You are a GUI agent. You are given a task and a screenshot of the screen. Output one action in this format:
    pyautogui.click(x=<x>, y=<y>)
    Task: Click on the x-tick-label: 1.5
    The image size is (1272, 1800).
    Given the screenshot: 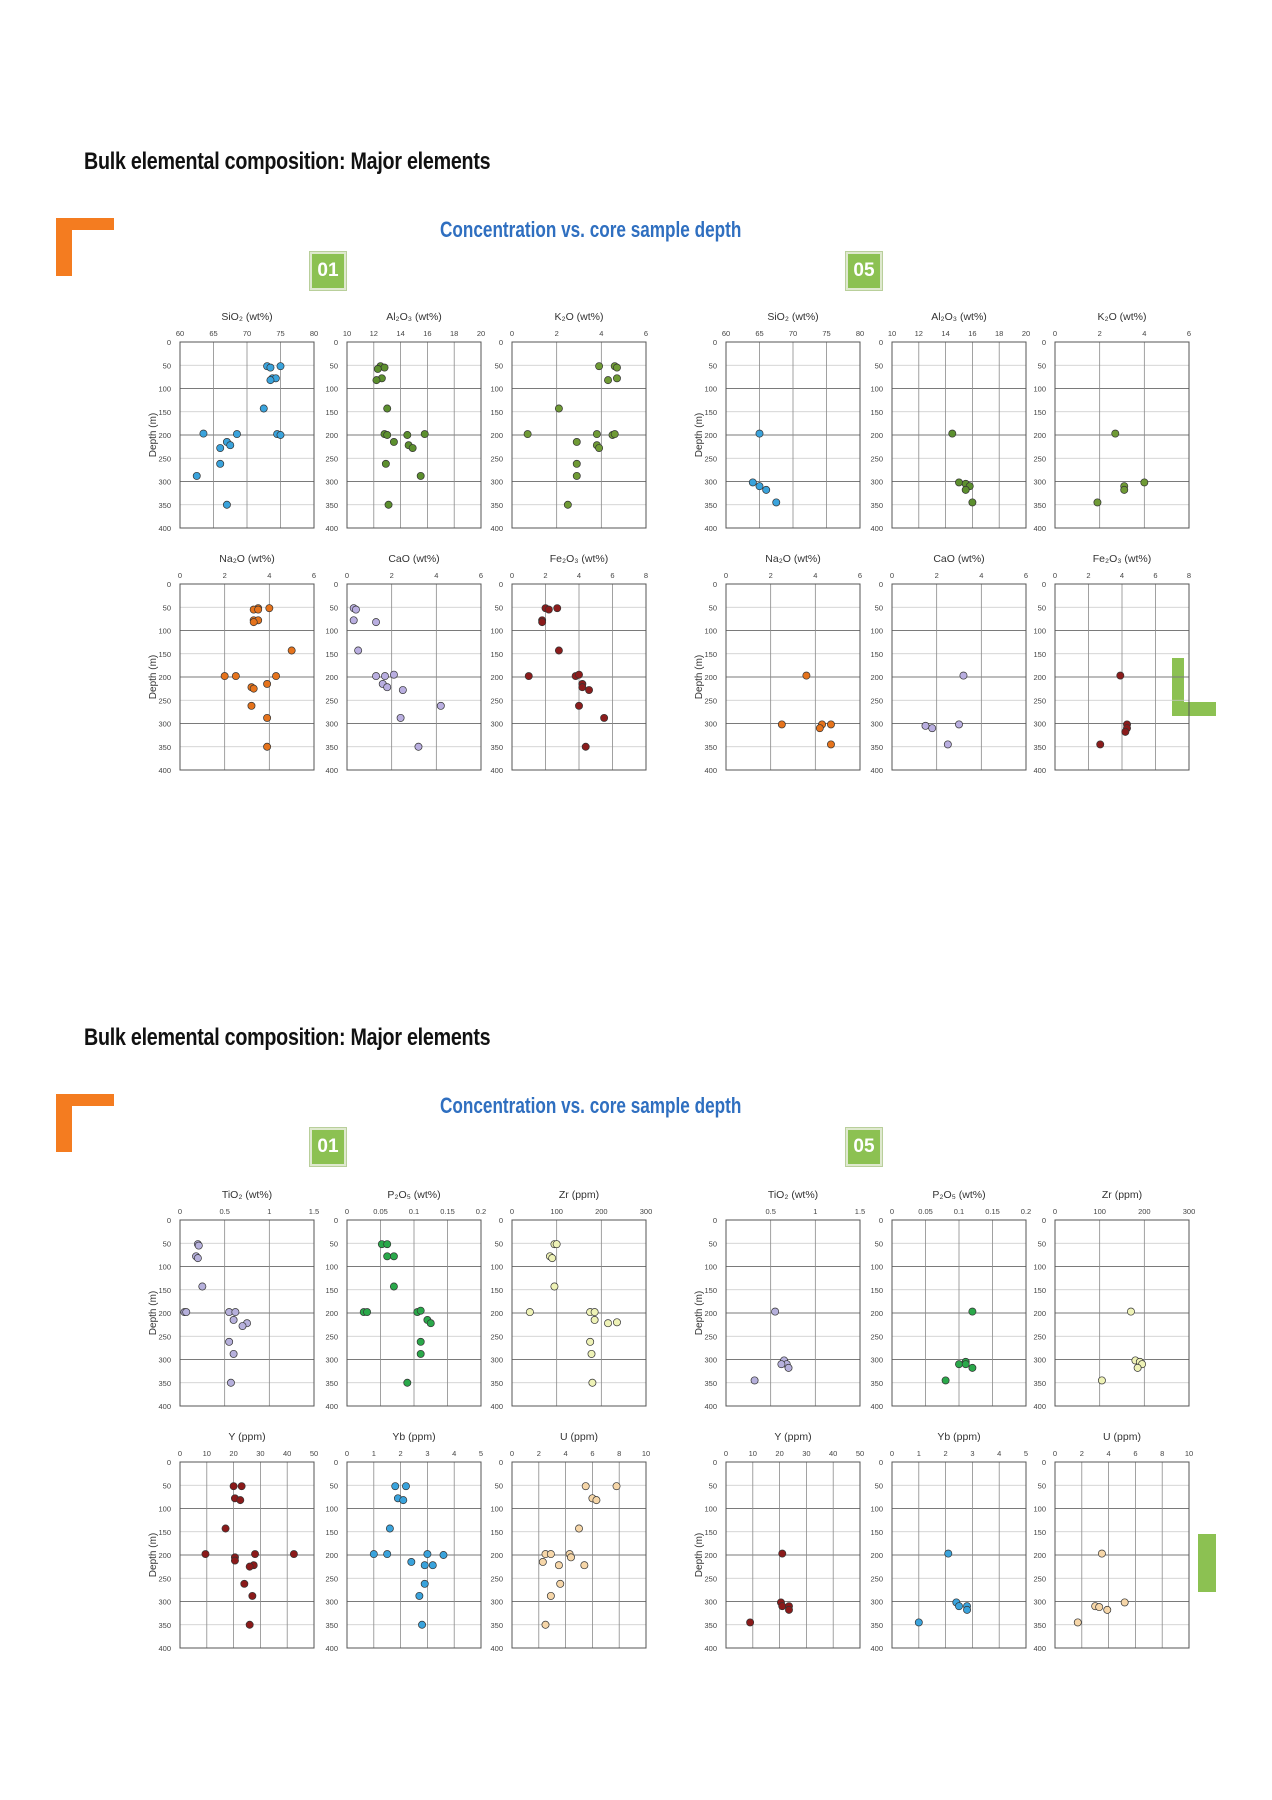 What is the action you would take?
    pyautogui.click(x=314, y=1211)
    